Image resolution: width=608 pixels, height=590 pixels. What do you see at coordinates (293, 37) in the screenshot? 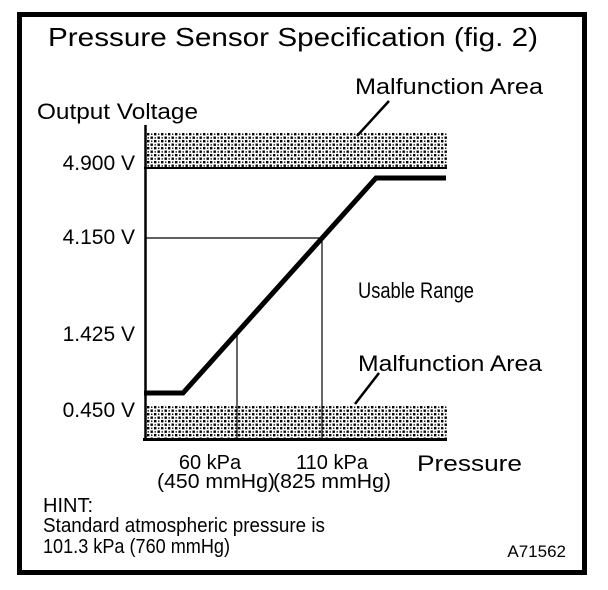
I see `chart-title: Pressure Sensor Specification (fig. 2)` at bounding box center [293, 37].